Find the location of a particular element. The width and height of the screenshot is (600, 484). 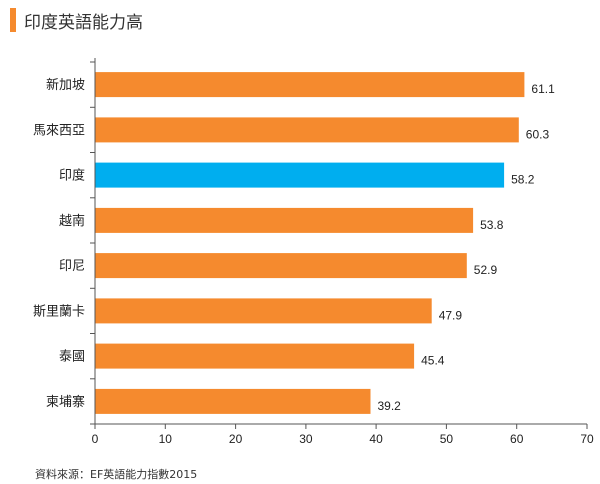

x-tick-label: 20 is located at coordinates (236, 439).